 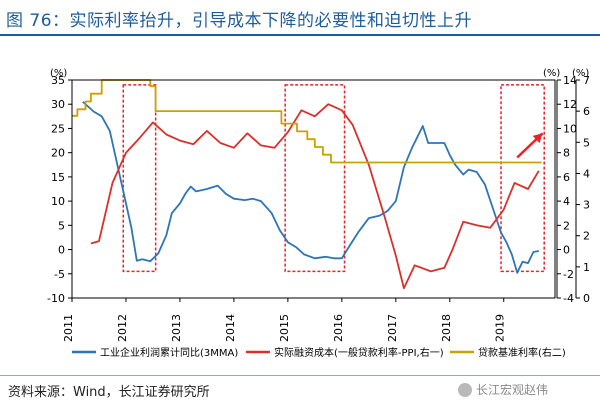 What do you see at coordinates (566, 177) in the screenshot?
I see `right-inner-axis-tick-label: 6` at bounding box center [566, 177].